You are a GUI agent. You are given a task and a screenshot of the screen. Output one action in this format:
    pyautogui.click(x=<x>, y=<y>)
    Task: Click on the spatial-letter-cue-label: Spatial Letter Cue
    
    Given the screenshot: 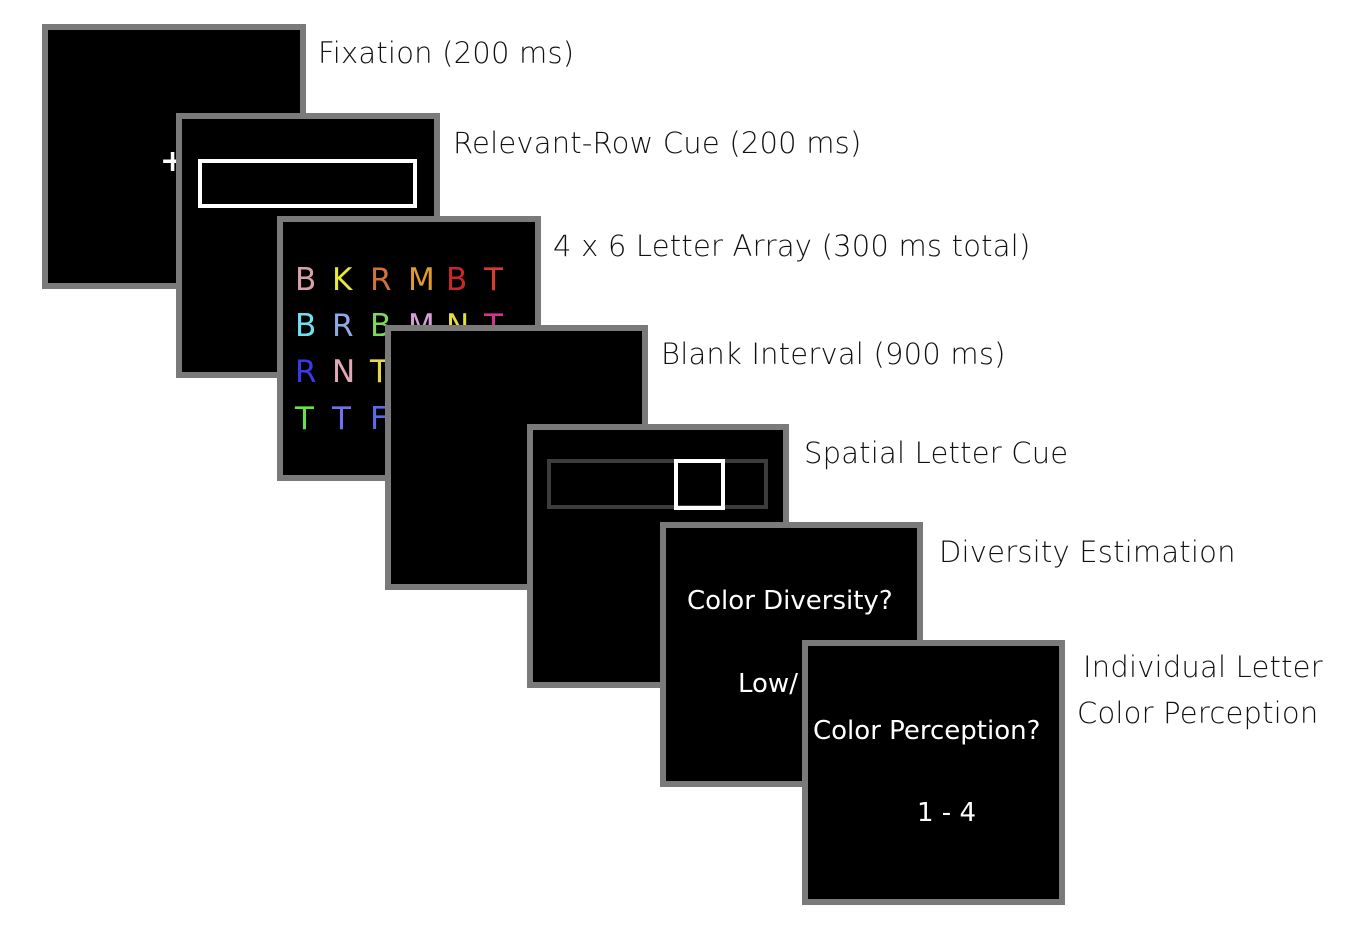 What is the action you would take?
    pyautogui.click(x=936, y=453)
    